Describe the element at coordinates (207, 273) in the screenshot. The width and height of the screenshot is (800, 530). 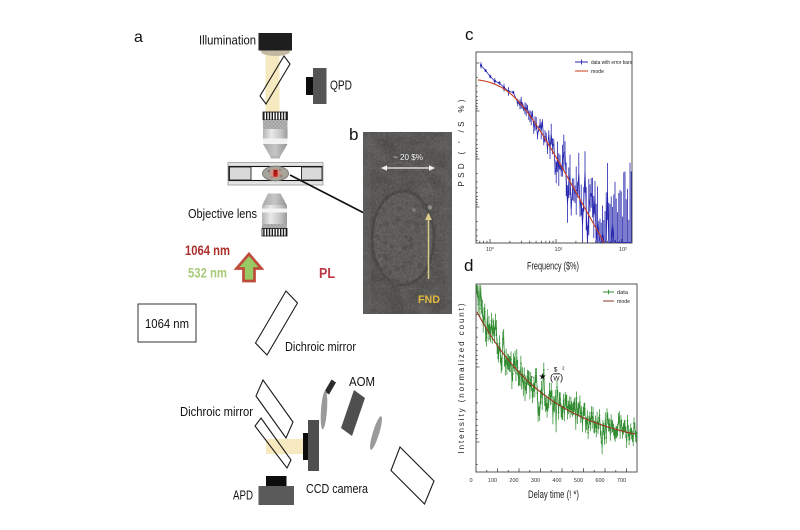
I see `svg-text: 532 nm` at that location.